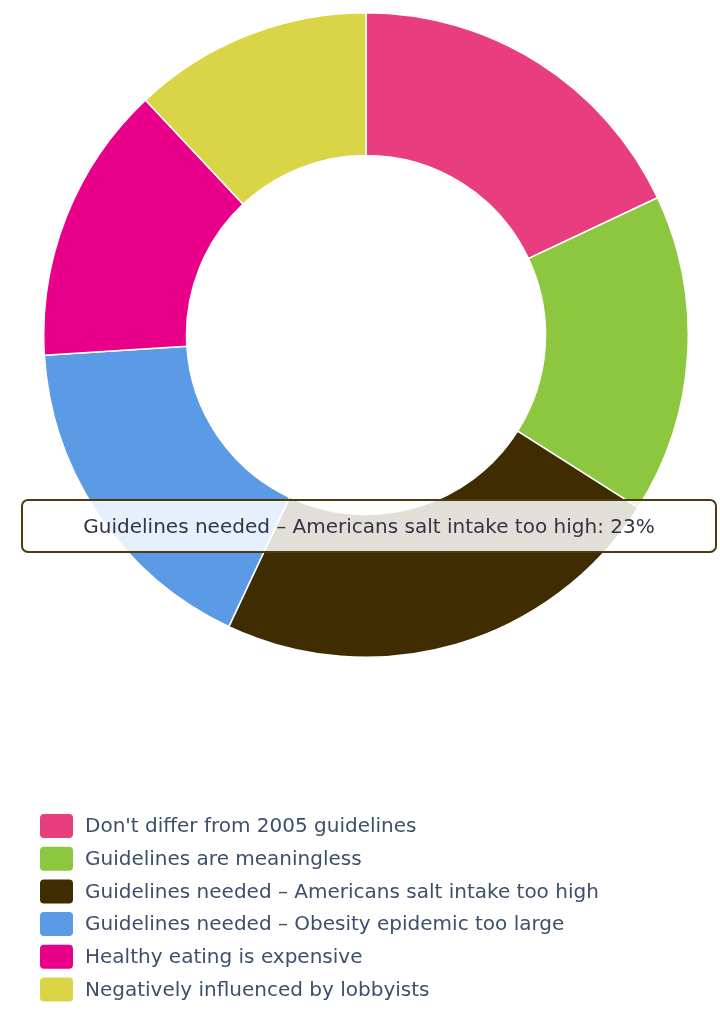 Image resolution: width=720 pixels, height=1014 pixels. I want to click on legend-label: Negatively influenced by lobbyists, so click(257, 988).